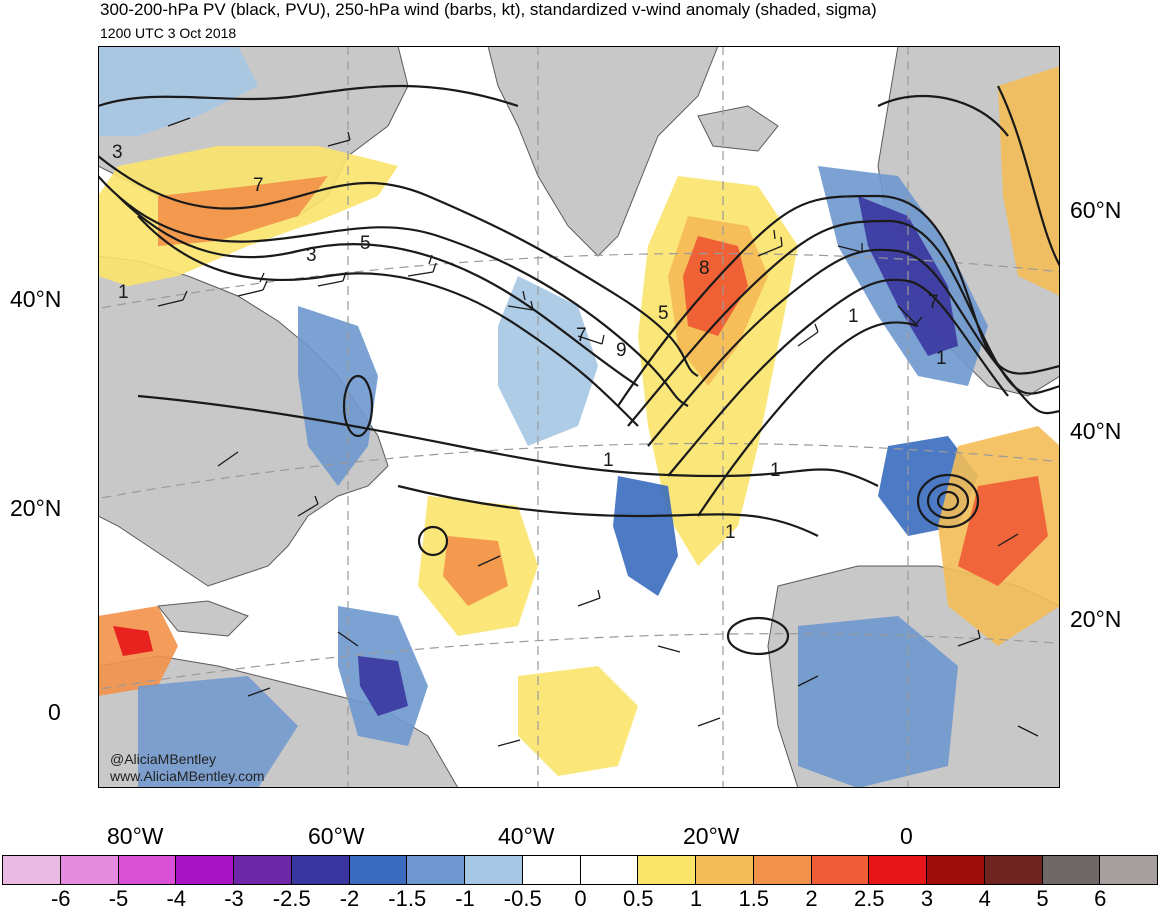 The height and width of the screenshot is (912, 1160). What do you see at coordinates (906, 836) in the screenshot?
I see `lon-label: 0` at bounding box center [906, 836].